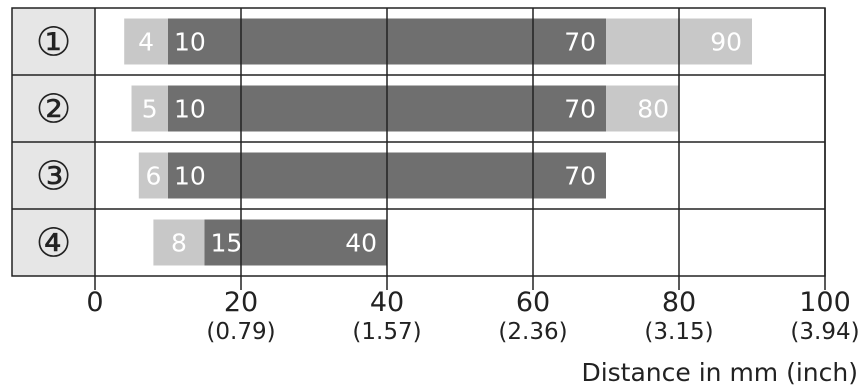 The width and height of the screenshot is (863, 388). I want to click on x-tick-label-20: 20, so click(241, 302).